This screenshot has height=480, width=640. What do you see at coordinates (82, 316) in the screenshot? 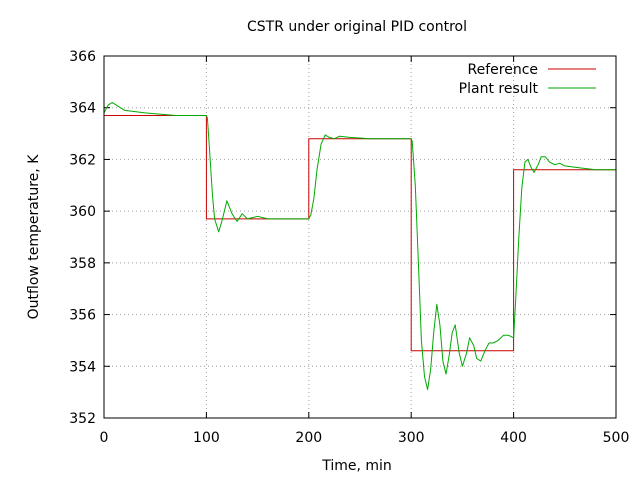
I see `y-tick-label: 356` at bounding box center [82, 316].